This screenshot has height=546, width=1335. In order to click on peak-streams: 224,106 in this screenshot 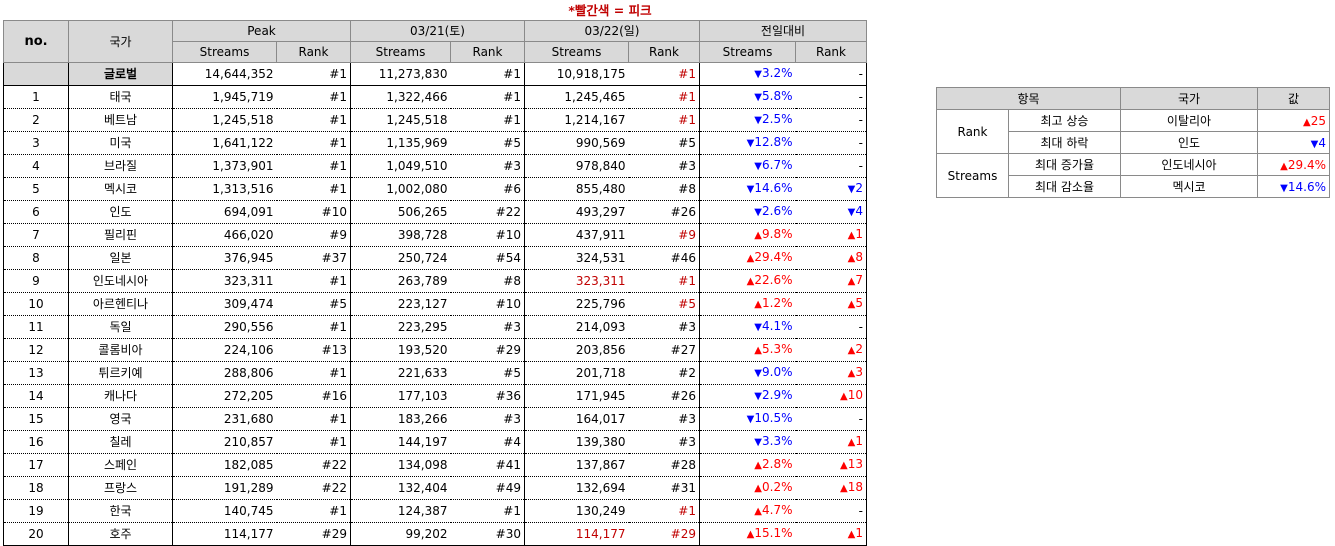, I will do `click(224, 350)`.